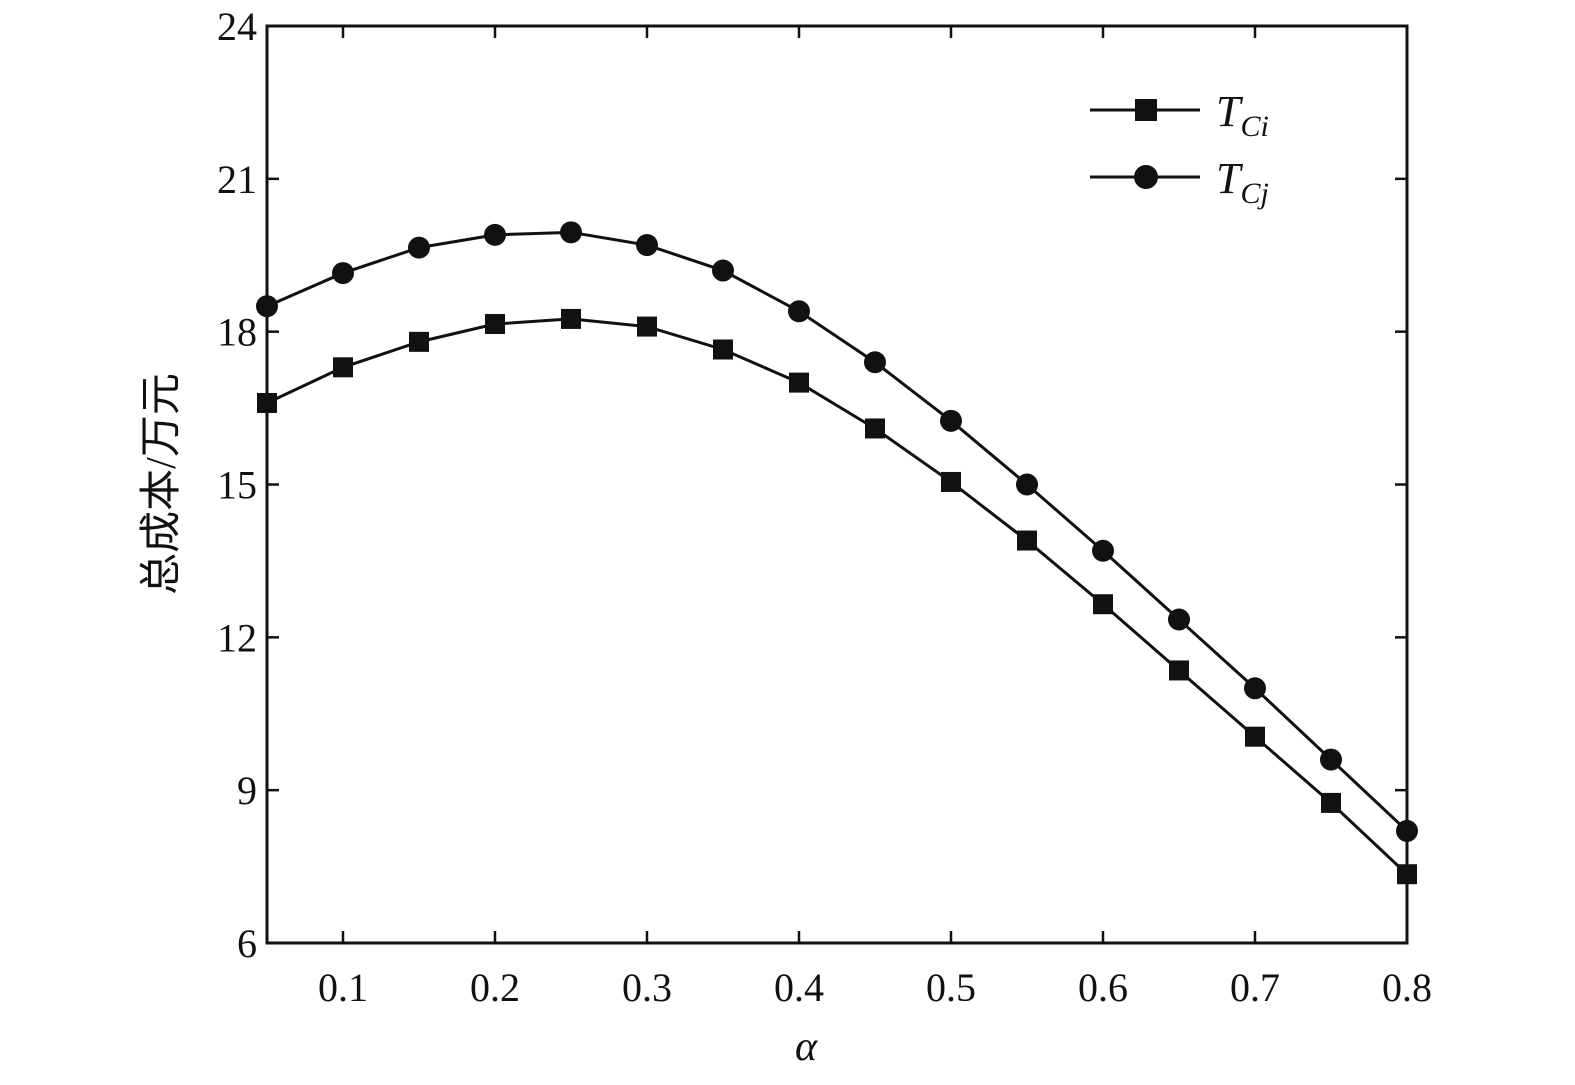 The image size is (1575, 1085). Describe the element at coordinates (1179, 182) in the screenshot. I see `legend-item: TCj` at that location.